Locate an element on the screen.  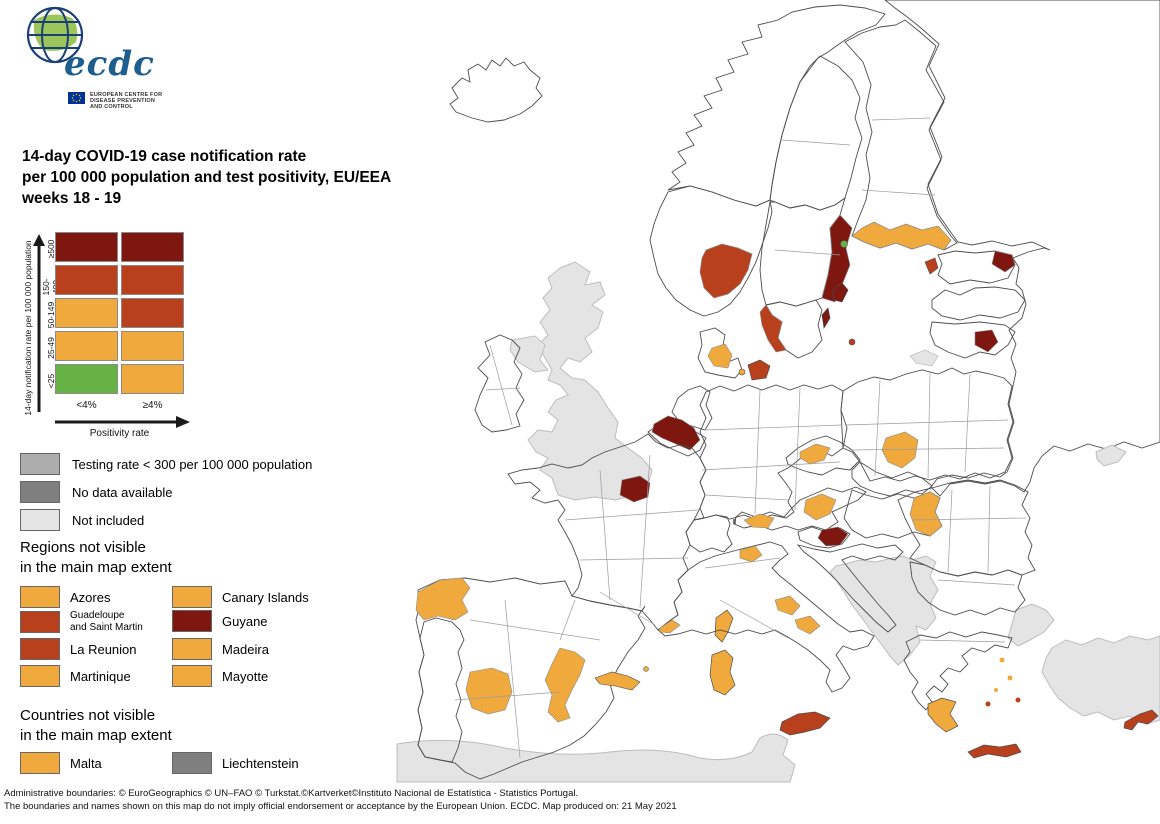
canary-islands-label: Canary Islands is located at coordinates (265, 597).